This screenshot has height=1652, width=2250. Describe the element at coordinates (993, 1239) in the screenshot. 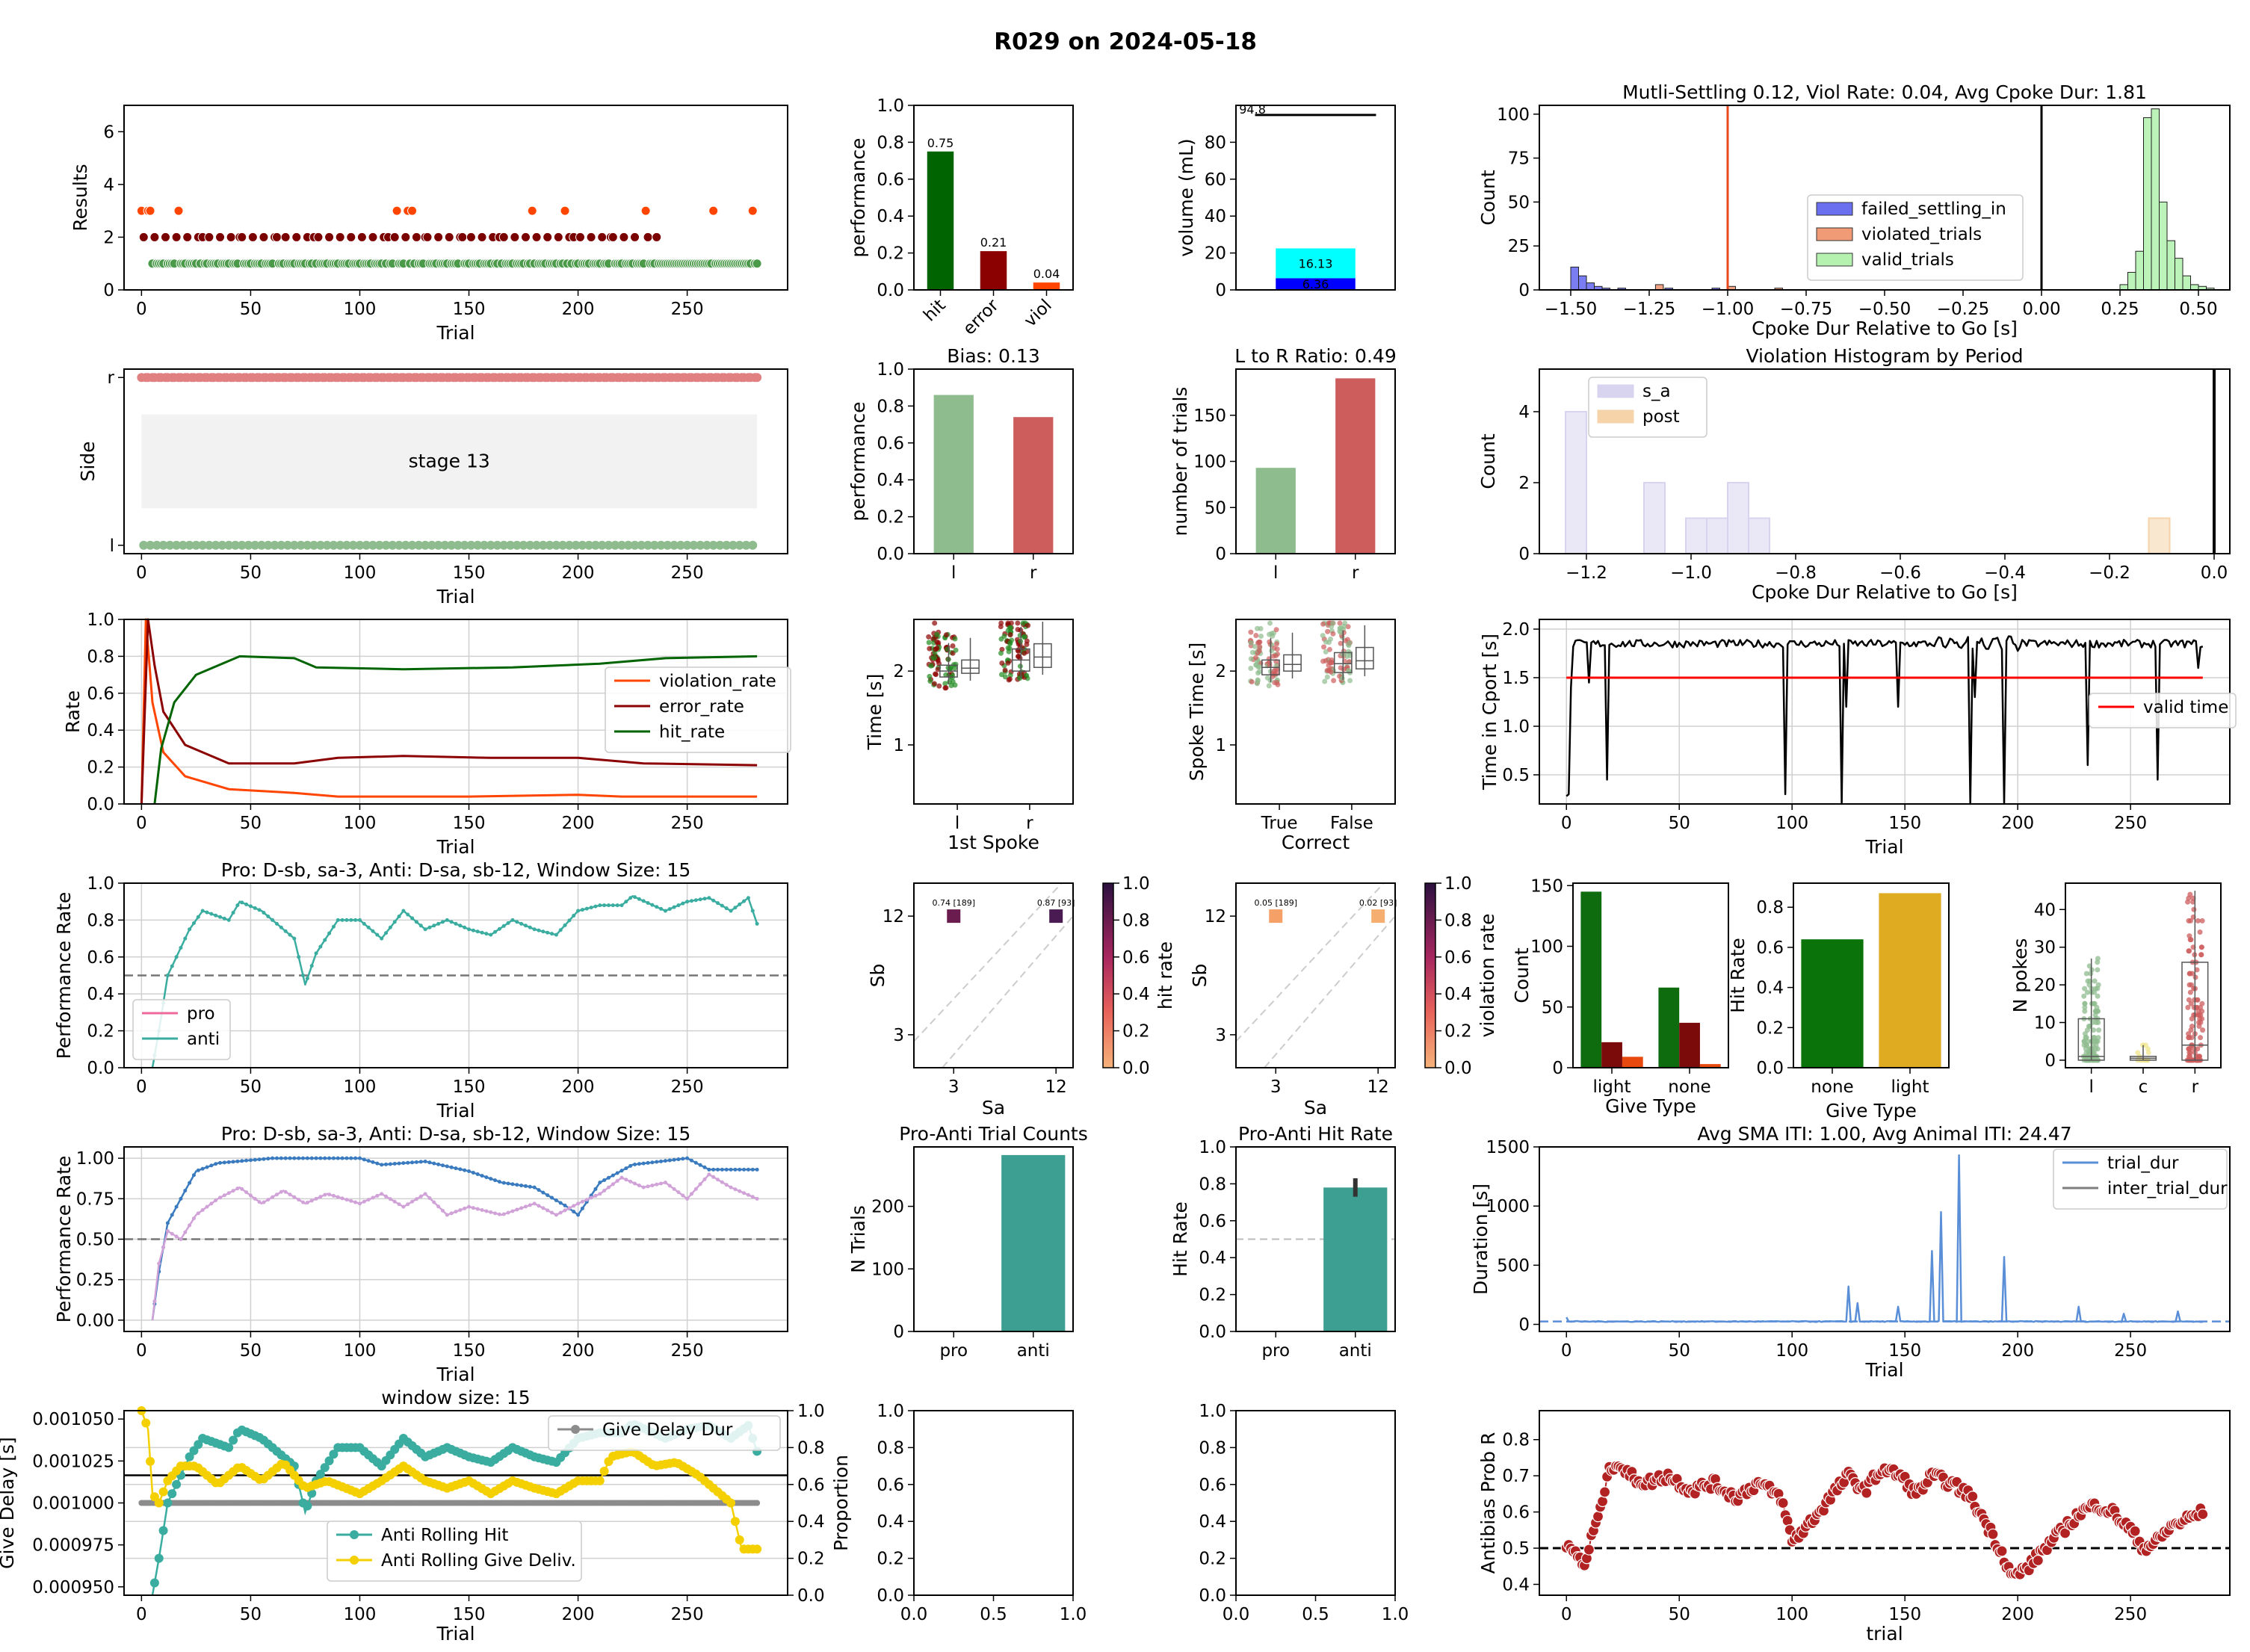

I see `axes-frame` at that location.